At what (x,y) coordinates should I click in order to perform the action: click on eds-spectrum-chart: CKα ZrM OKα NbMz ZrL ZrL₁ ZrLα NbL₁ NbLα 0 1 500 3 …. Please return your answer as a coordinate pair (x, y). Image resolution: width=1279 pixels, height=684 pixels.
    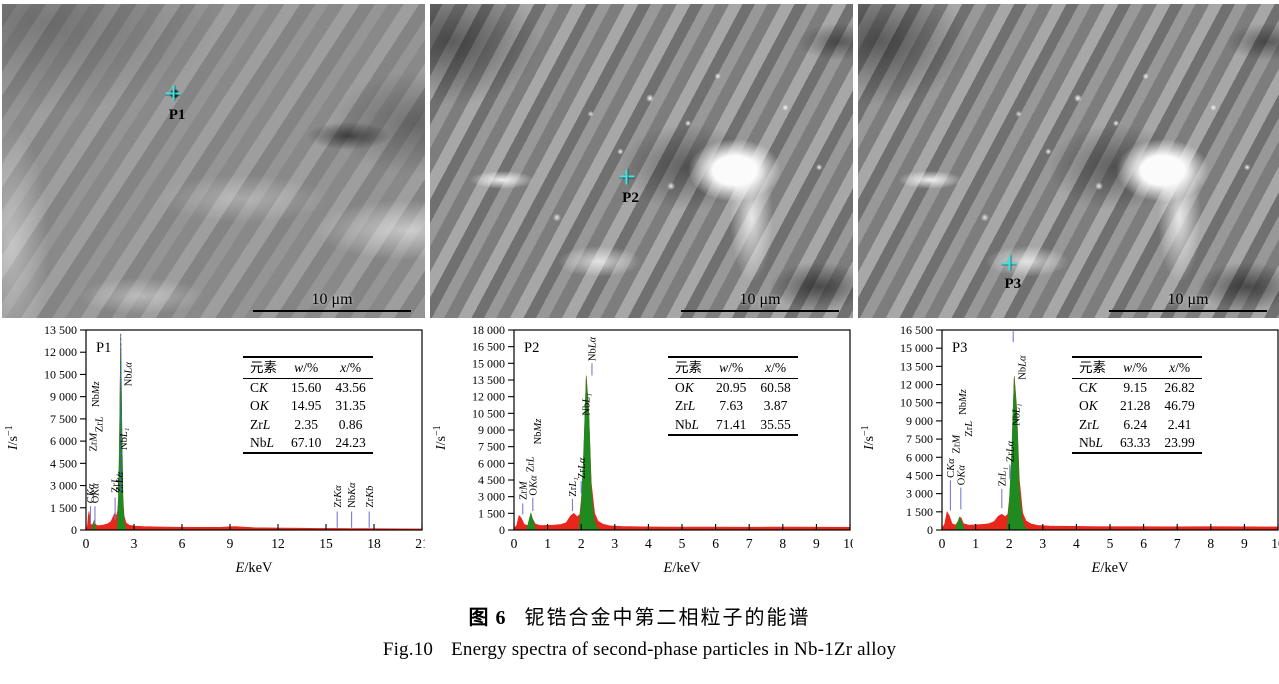
    Looking at the image, I should click on (1069, 449).